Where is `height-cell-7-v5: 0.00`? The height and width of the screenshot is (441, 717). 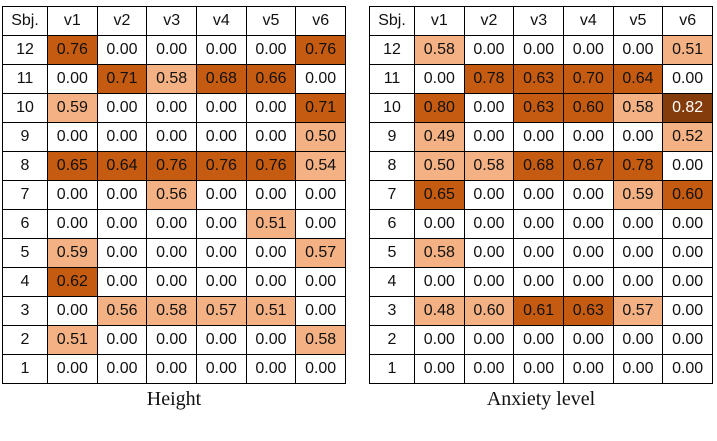 height-cell-7-v5: 0.00 is located at coordinates (271, 195).